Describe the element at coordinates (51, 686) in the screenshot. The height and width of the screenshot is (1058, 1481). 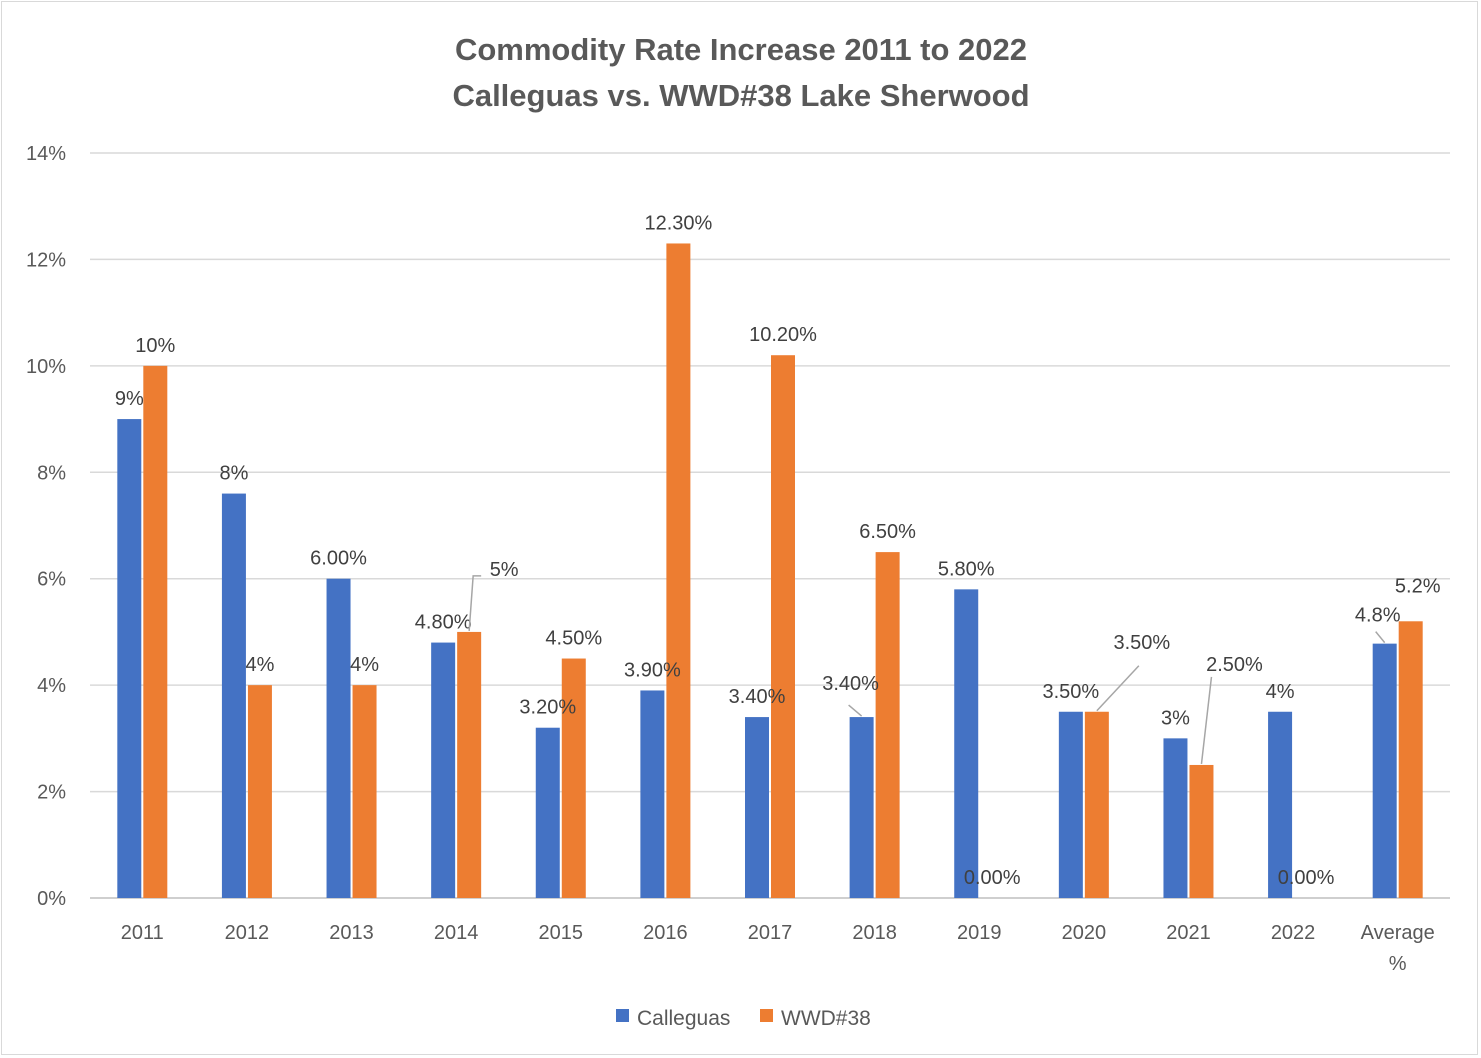
I see `y-tick-label: 4%` at that location.